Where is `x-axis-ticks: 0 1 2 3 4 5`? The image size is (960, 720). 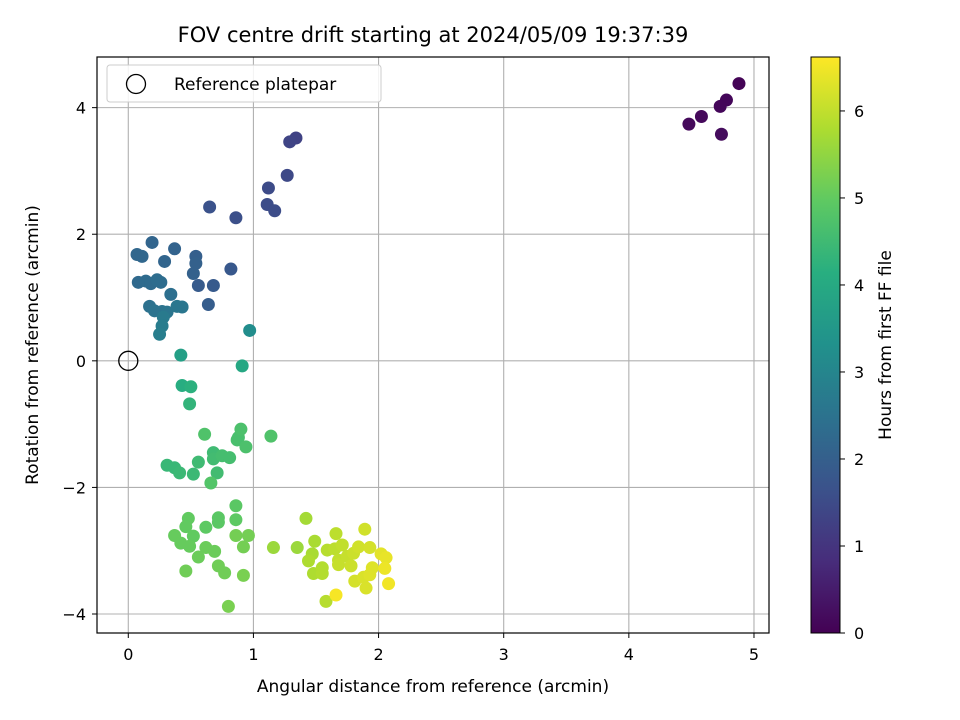
x-axis-ticks: 0 1 2 3 4 5 is located at coordinates (441, 648).